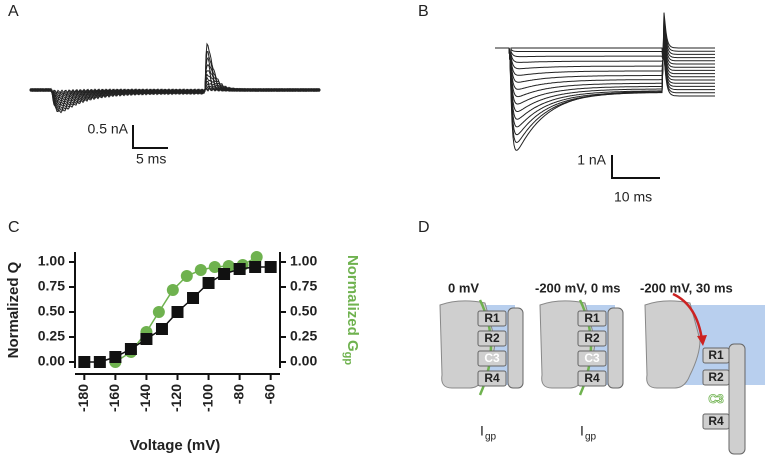 This screenshot has width=774, height=459. I want to click on state-title: -200 mV, 30 ms, so click(686, 287).